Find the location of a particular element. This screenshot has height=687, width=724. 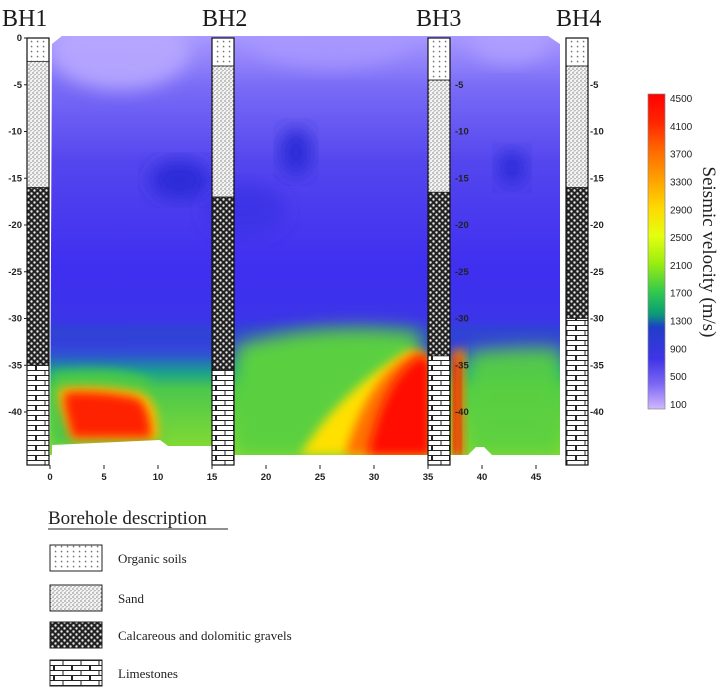

borehole-title: BH3 is located at coordinates (438, 19).